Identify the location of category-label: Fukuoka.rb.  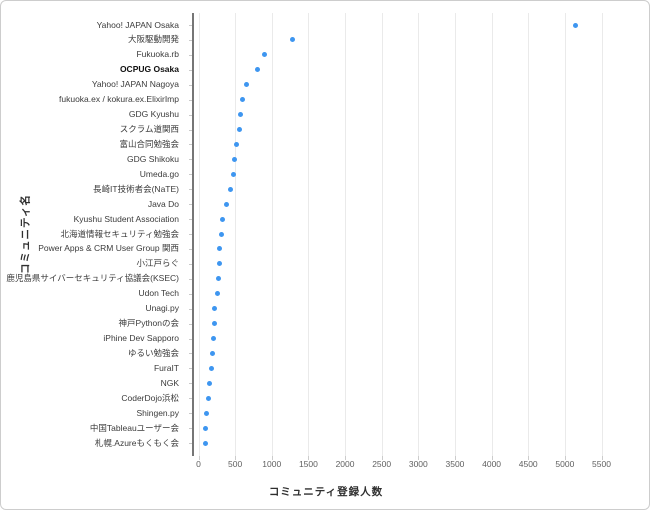
(157, 54).